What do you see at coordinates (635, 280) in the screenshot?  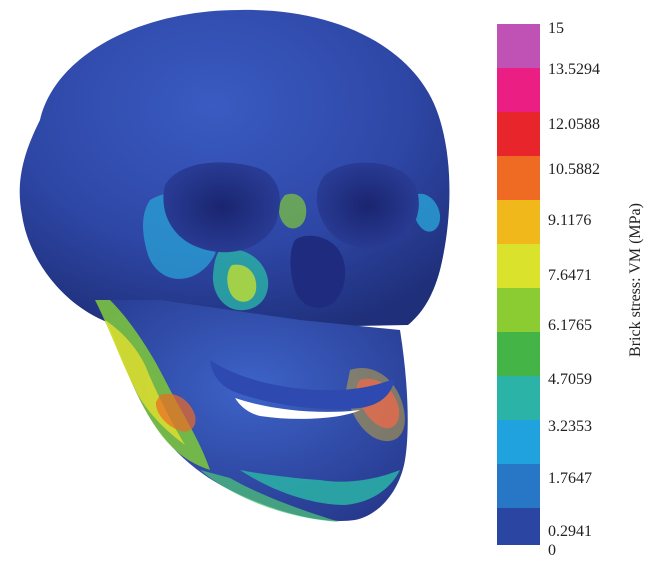 I see `colorbar-title: Brick stress: VM (MPa)` at bounding box center [635, 280].